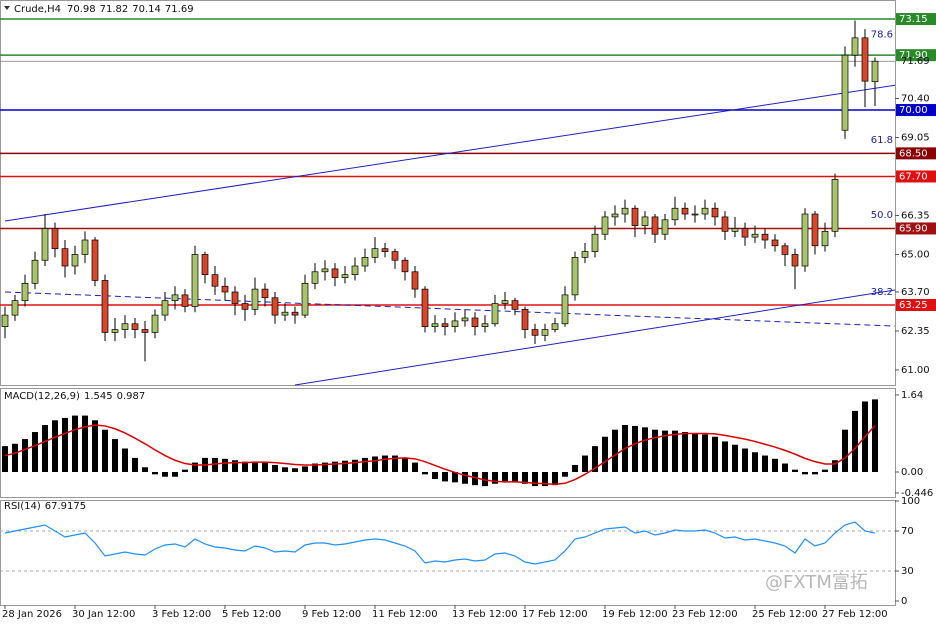 The image size is (936, 624). Describe the element at coordinates (450, 309) in the screenshot. I see `trendline` at that location.